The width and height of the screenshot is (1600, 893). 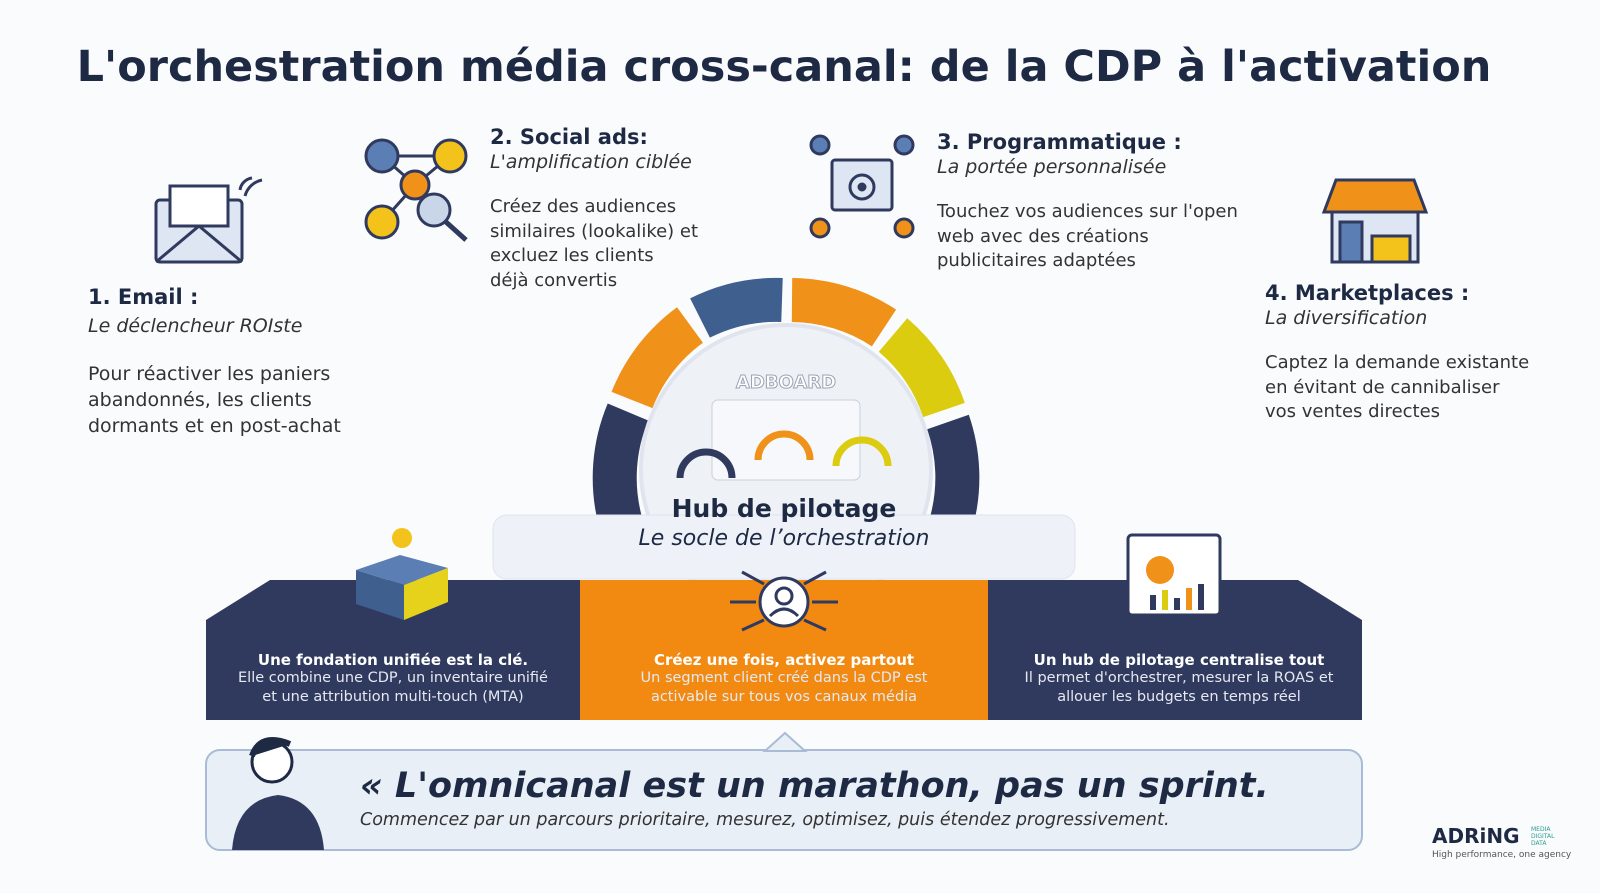 What do you see at coordinates (784, 660) in the screenshot?
I see `pillar-title: Créez une fois, activez partout` at bounding box center [784, 660].